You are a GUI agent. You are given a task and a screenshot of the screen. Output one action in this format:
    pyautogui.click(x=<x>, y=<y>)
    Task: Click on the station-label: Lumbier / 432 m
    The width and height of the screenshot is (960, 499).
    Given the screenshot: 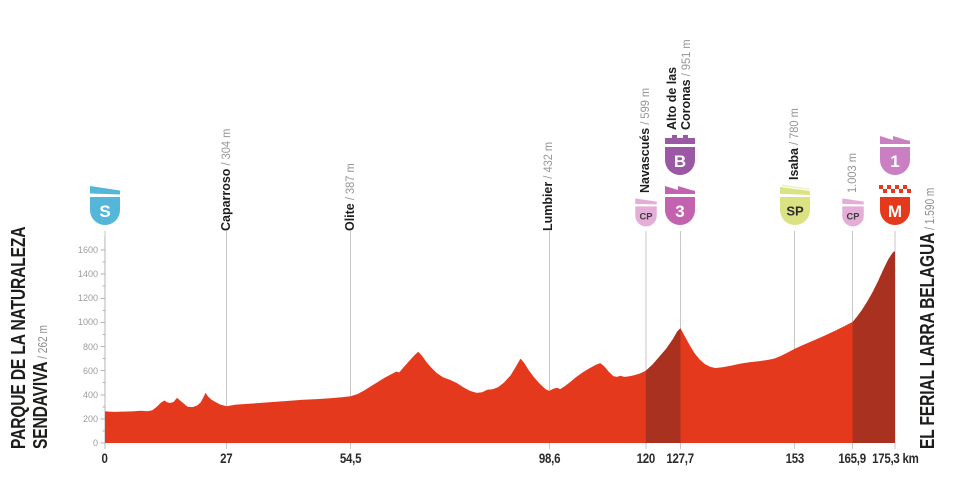 What is the action you would take?
    pyautogui.click(x=548, y=186)
    